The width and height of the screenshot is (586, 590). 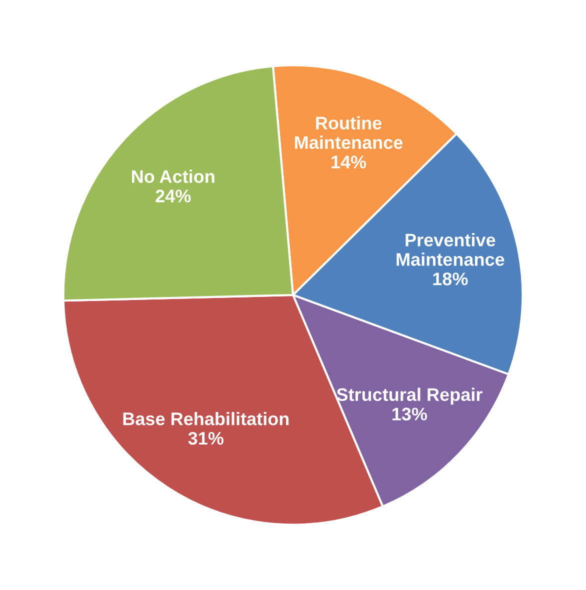 I want to click on slice-label: Structural Repair, so click(x=409, y=396).